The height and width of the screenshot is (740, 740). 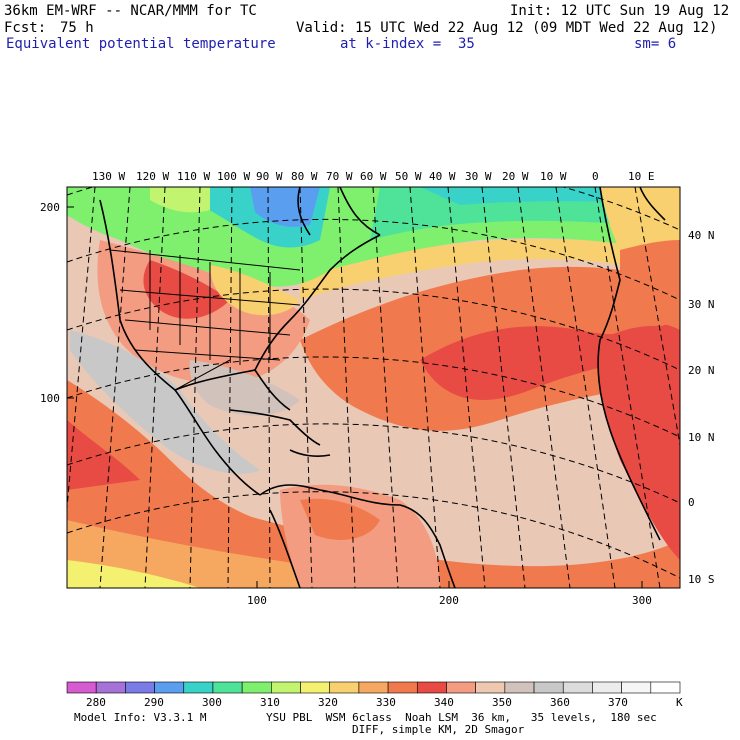 What do you see at coordinates (269, 176) in the screenshot?
I see `lon-label: 90 W` at bounding box center [269, 176].